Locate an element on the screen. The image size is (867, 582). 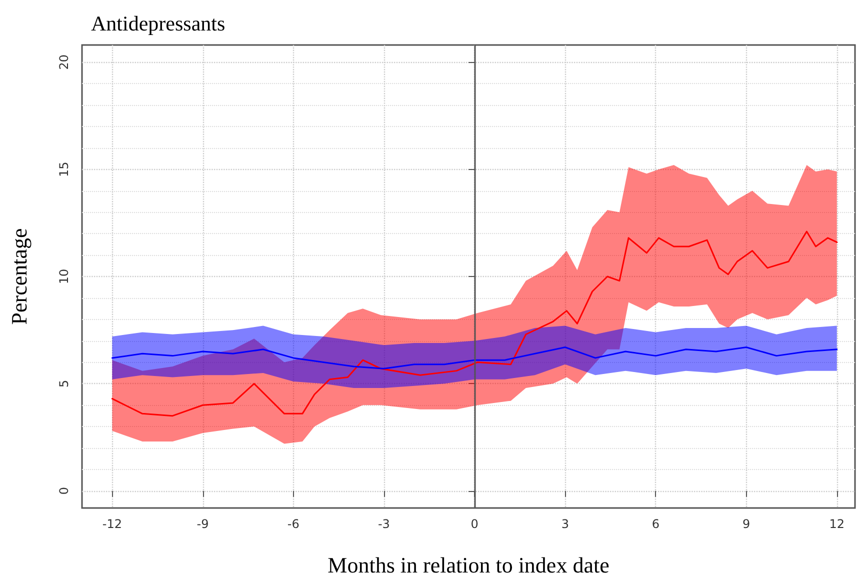
x-tick-label: -6 is located at coordinates (293, 524).